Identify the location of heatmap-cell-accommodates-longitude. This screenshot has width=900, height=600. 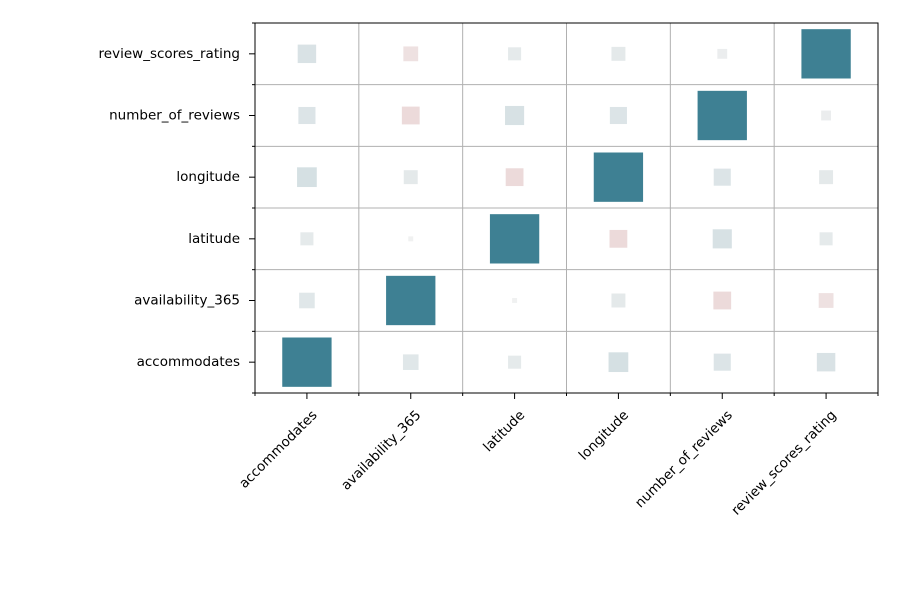
(618, 362).